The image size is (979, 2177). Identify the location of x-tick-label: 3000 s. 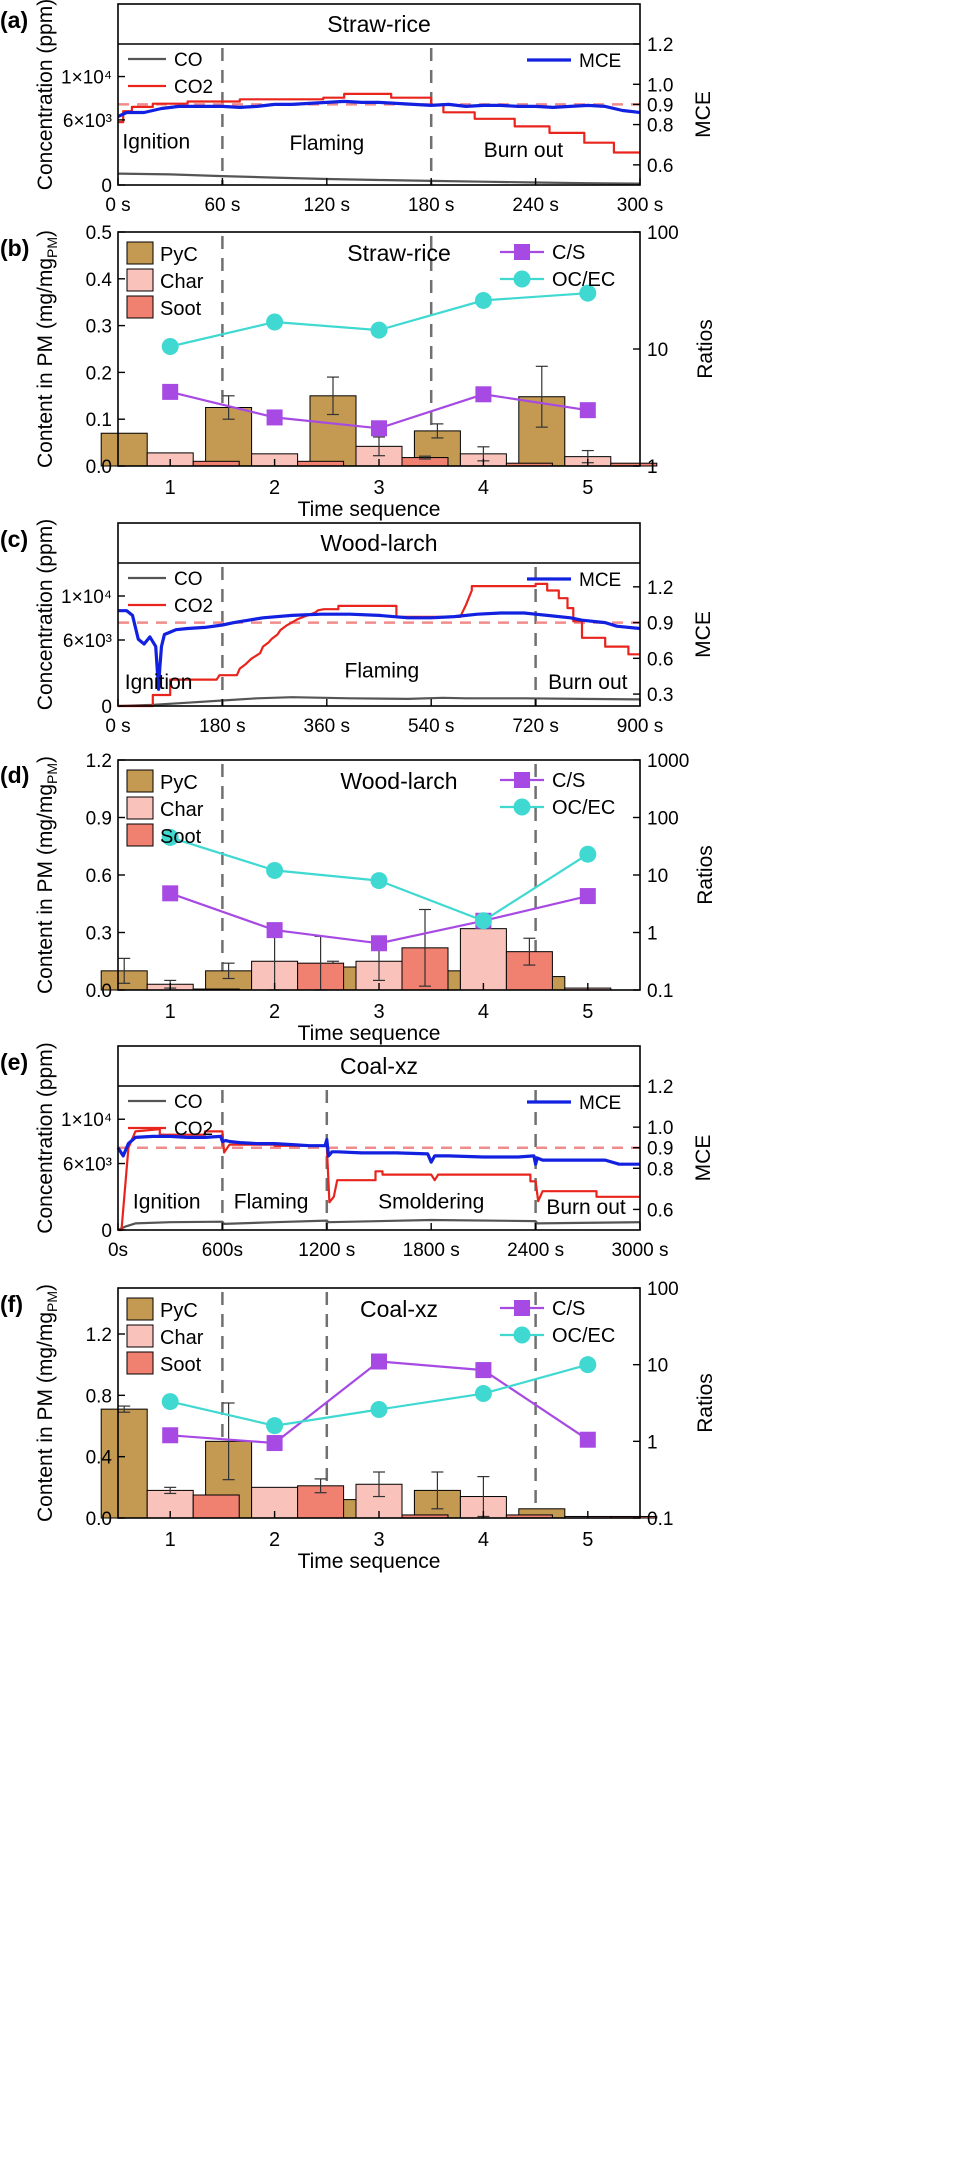
(639, 1250).